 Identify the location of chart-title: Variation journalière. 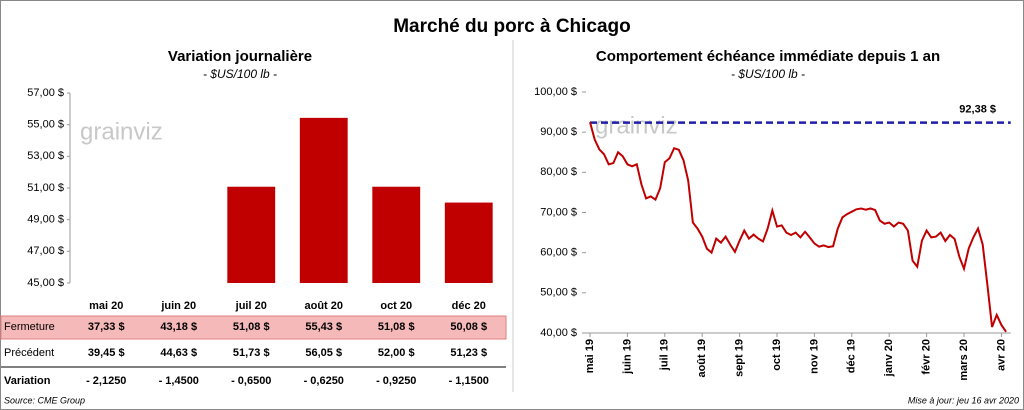
(240, 56).